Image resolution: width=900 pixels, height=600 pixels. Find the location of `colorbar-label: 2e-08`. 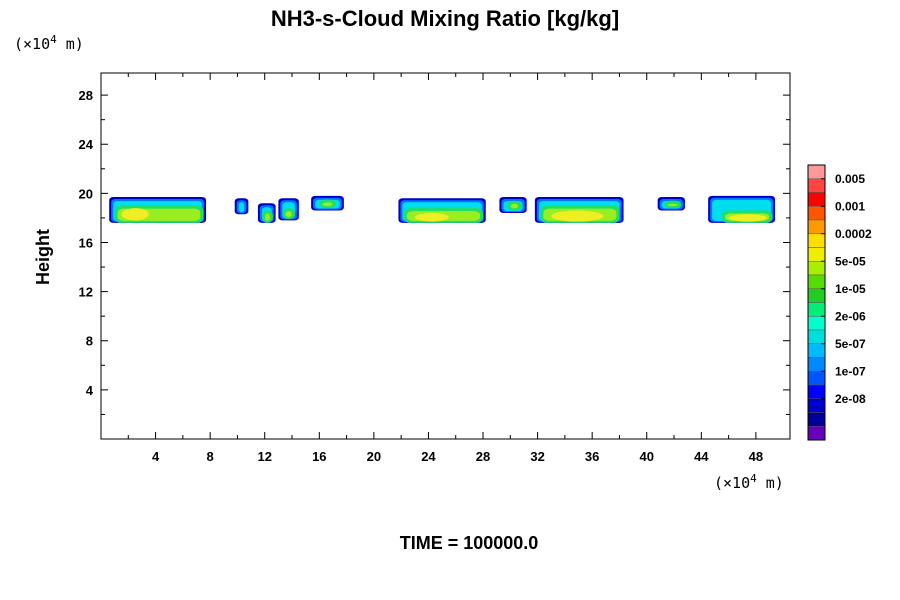

colorbar-label: 2e-08 is located at coordinates (850, 399).